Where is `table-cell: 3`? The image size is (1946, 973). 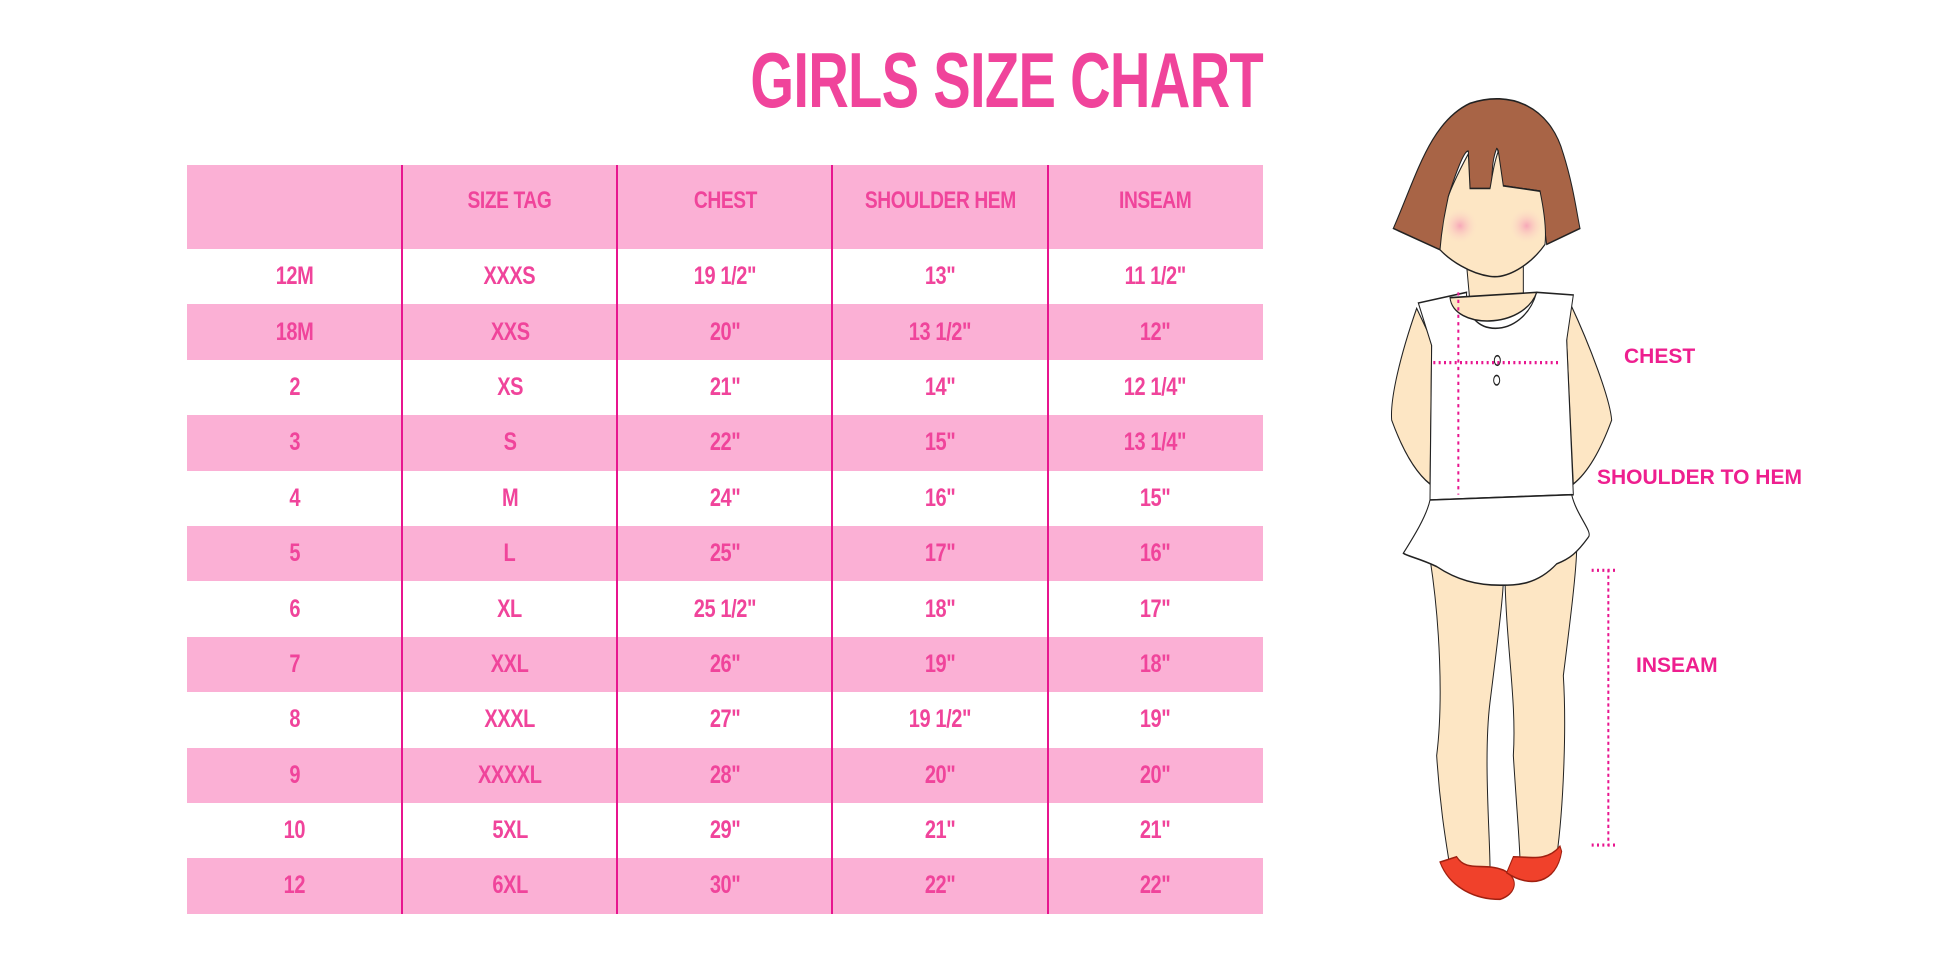
table-cell: 3 is located at coordinates (294, 442).